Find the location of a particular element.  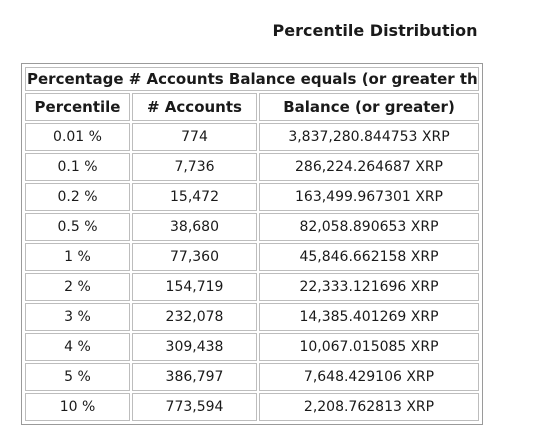

table-row: 1 % 77,360 45,846.662158 XRP is located at coordinates (252, 257).